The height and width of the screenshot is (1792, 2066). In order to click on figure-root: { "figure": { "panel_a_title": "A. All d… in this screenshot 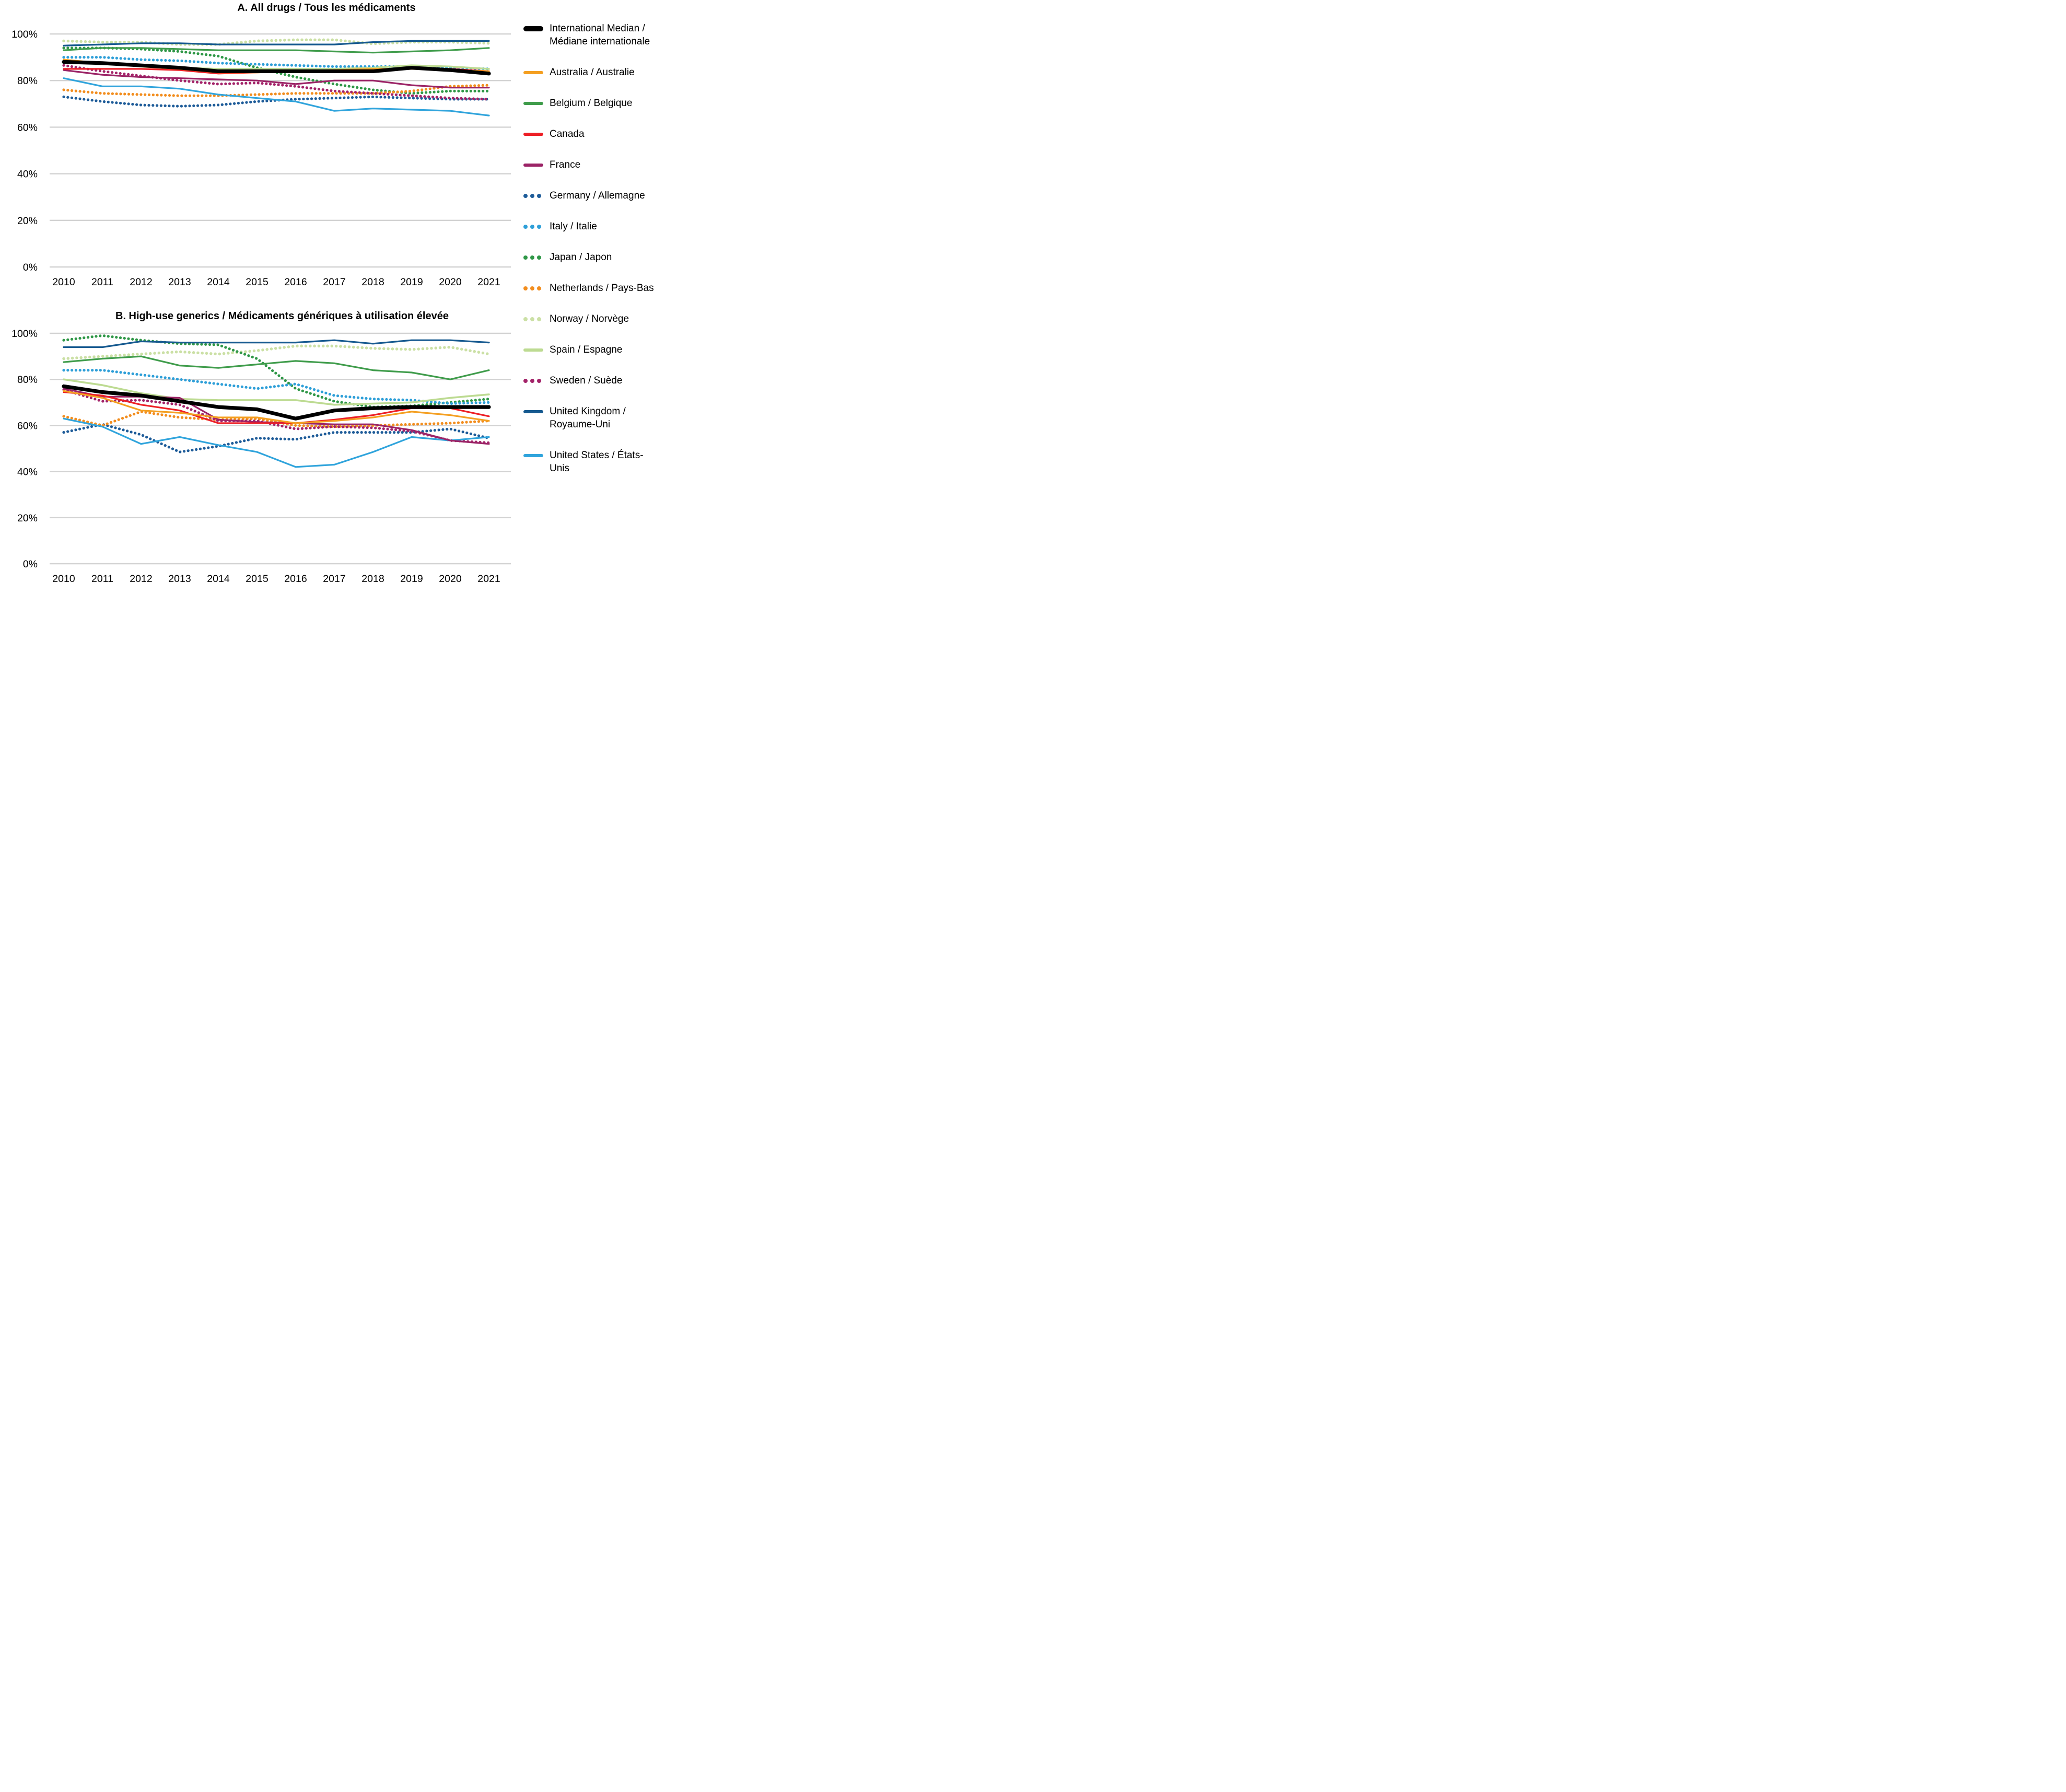, I will do `click(344, 298)`.